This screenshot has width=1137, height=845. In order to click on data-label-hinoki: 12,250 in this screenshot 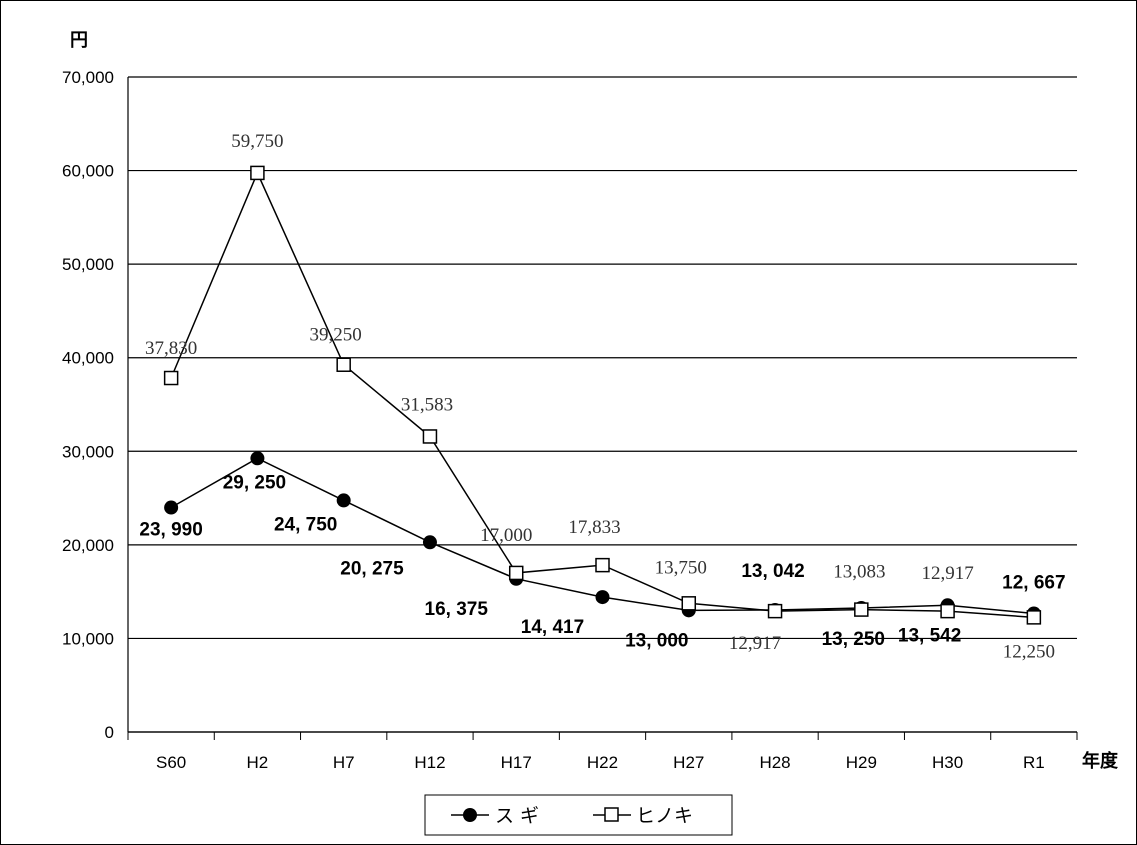, I will do `click(1029, 651)`.